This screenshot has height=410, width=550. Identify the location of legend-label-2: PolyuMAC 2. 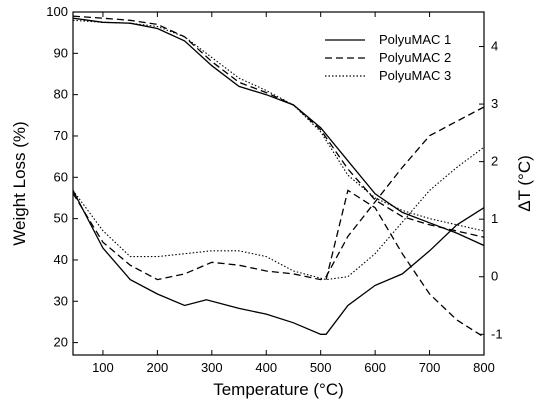
(415, 57).